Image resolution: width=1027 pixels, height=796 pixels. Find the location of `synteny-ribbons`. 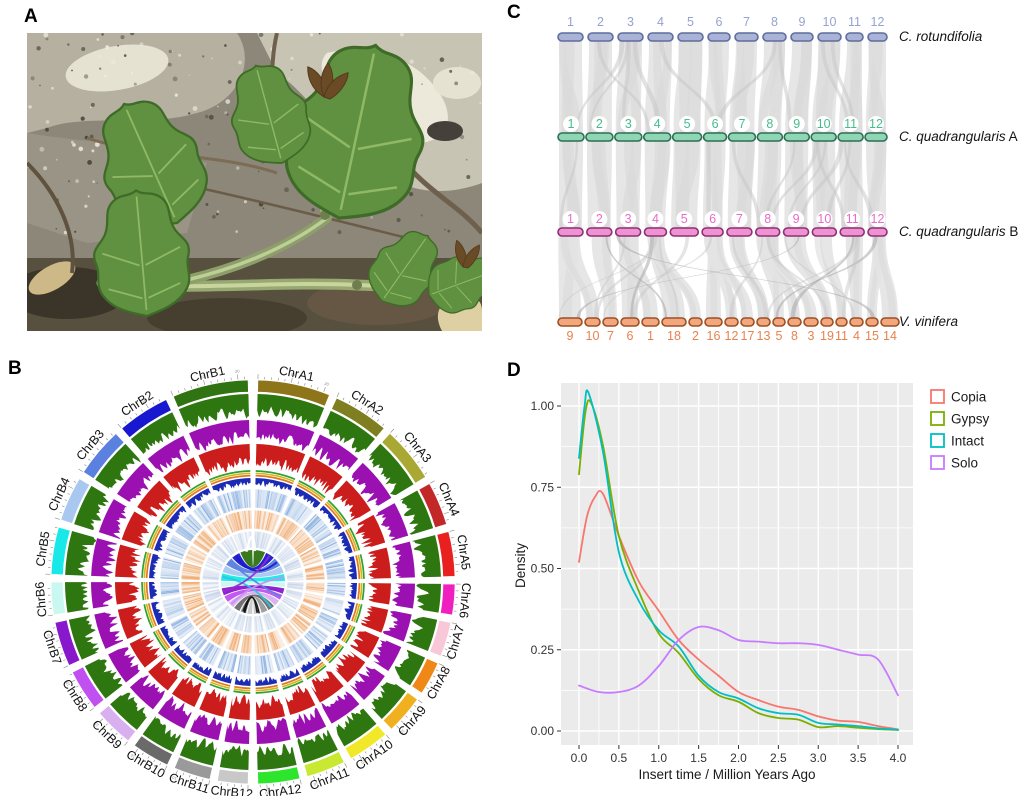

synteny-ribbons is located at coordinates (253, 574).